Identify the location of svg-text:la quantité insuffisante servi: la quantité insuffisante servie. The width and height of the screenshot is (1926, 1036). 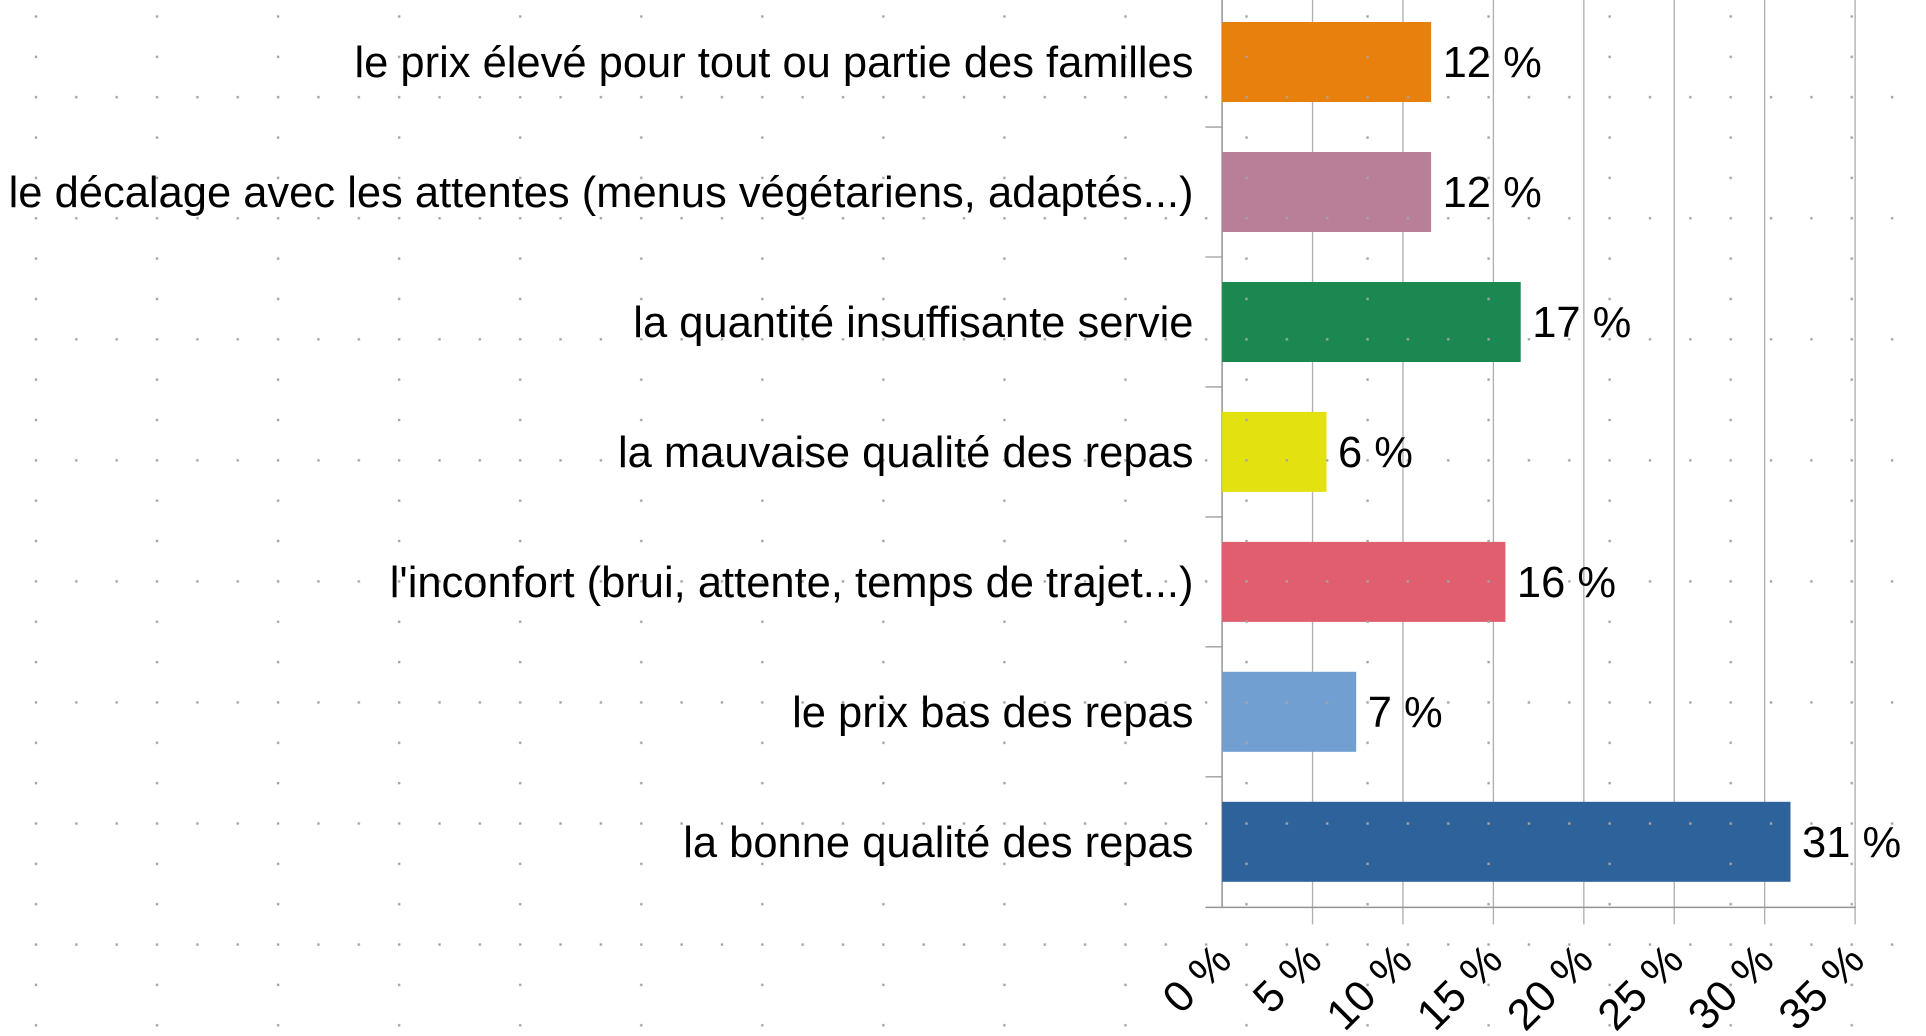
(913, 323).